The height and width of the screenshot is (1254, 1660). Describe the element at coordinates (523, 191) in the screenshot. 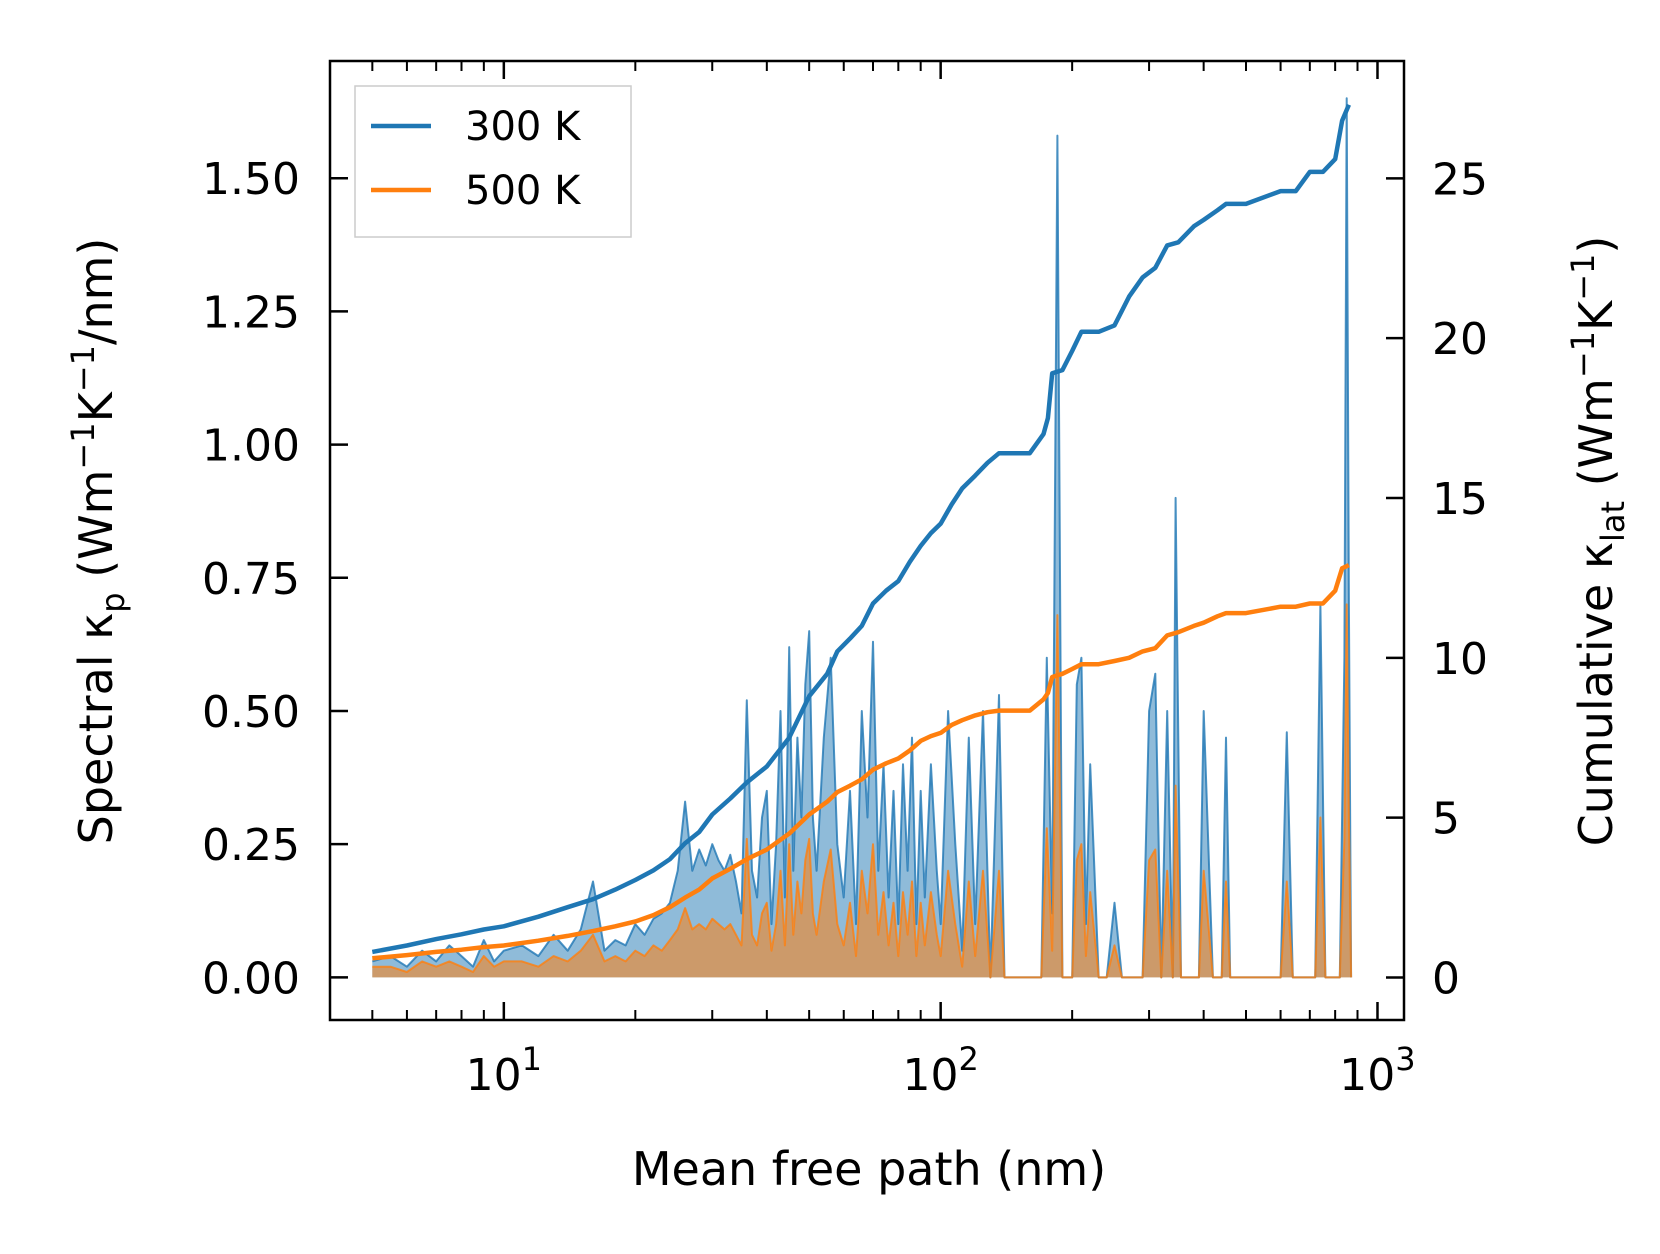

I see `legend-label-500k: 500 K` at that location.